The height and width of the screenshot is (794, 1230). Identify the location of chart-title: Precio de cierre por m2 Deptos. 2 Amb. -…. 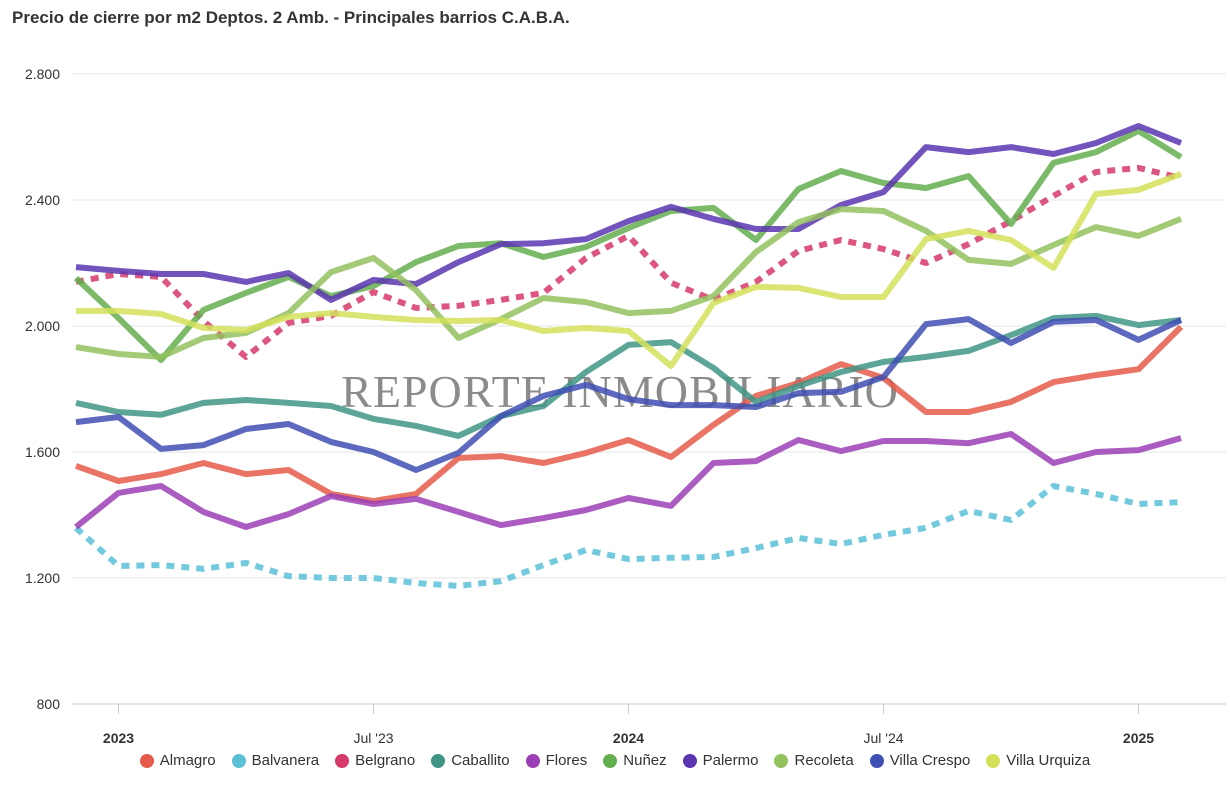
(291, 17).